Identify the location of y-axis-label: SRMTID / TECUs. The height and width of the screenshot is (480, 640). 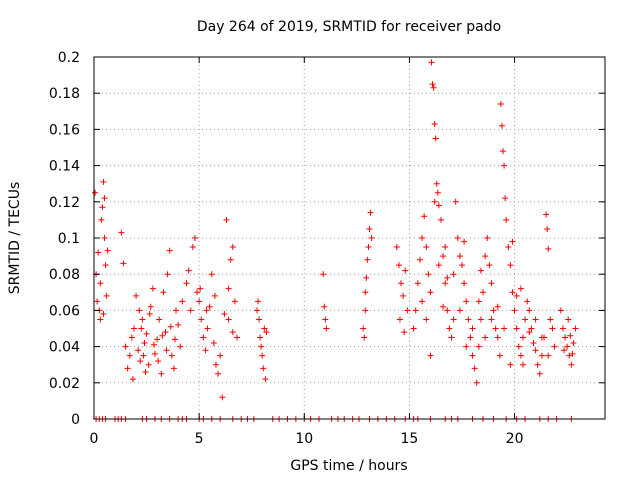
(15, 238).